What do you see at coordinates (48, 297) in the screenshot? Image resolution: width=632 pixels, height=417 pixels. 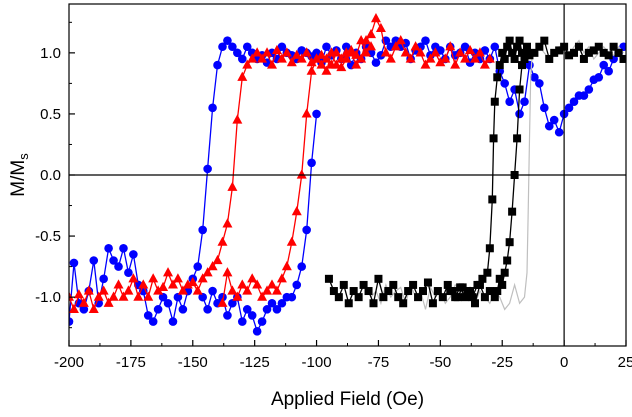 I see `y-tick-label: -1.0` at bounding box center [48, 297].